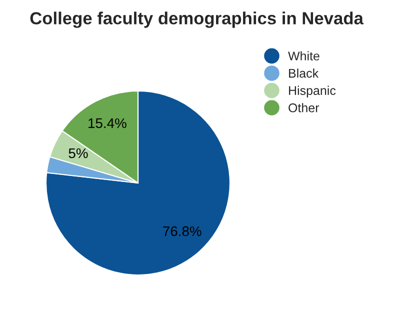 The image size is (393, 330). I want to click on legend-label: White, so click(304, 55).